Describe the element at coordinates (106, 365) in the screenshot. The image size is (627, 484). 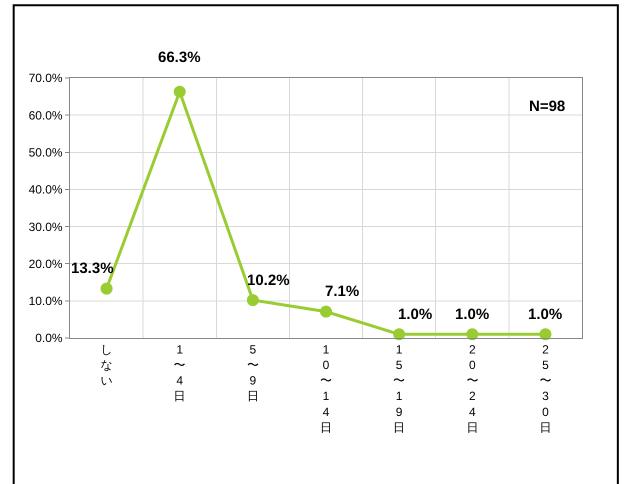
I see `x-tick-label: しない` at that location.